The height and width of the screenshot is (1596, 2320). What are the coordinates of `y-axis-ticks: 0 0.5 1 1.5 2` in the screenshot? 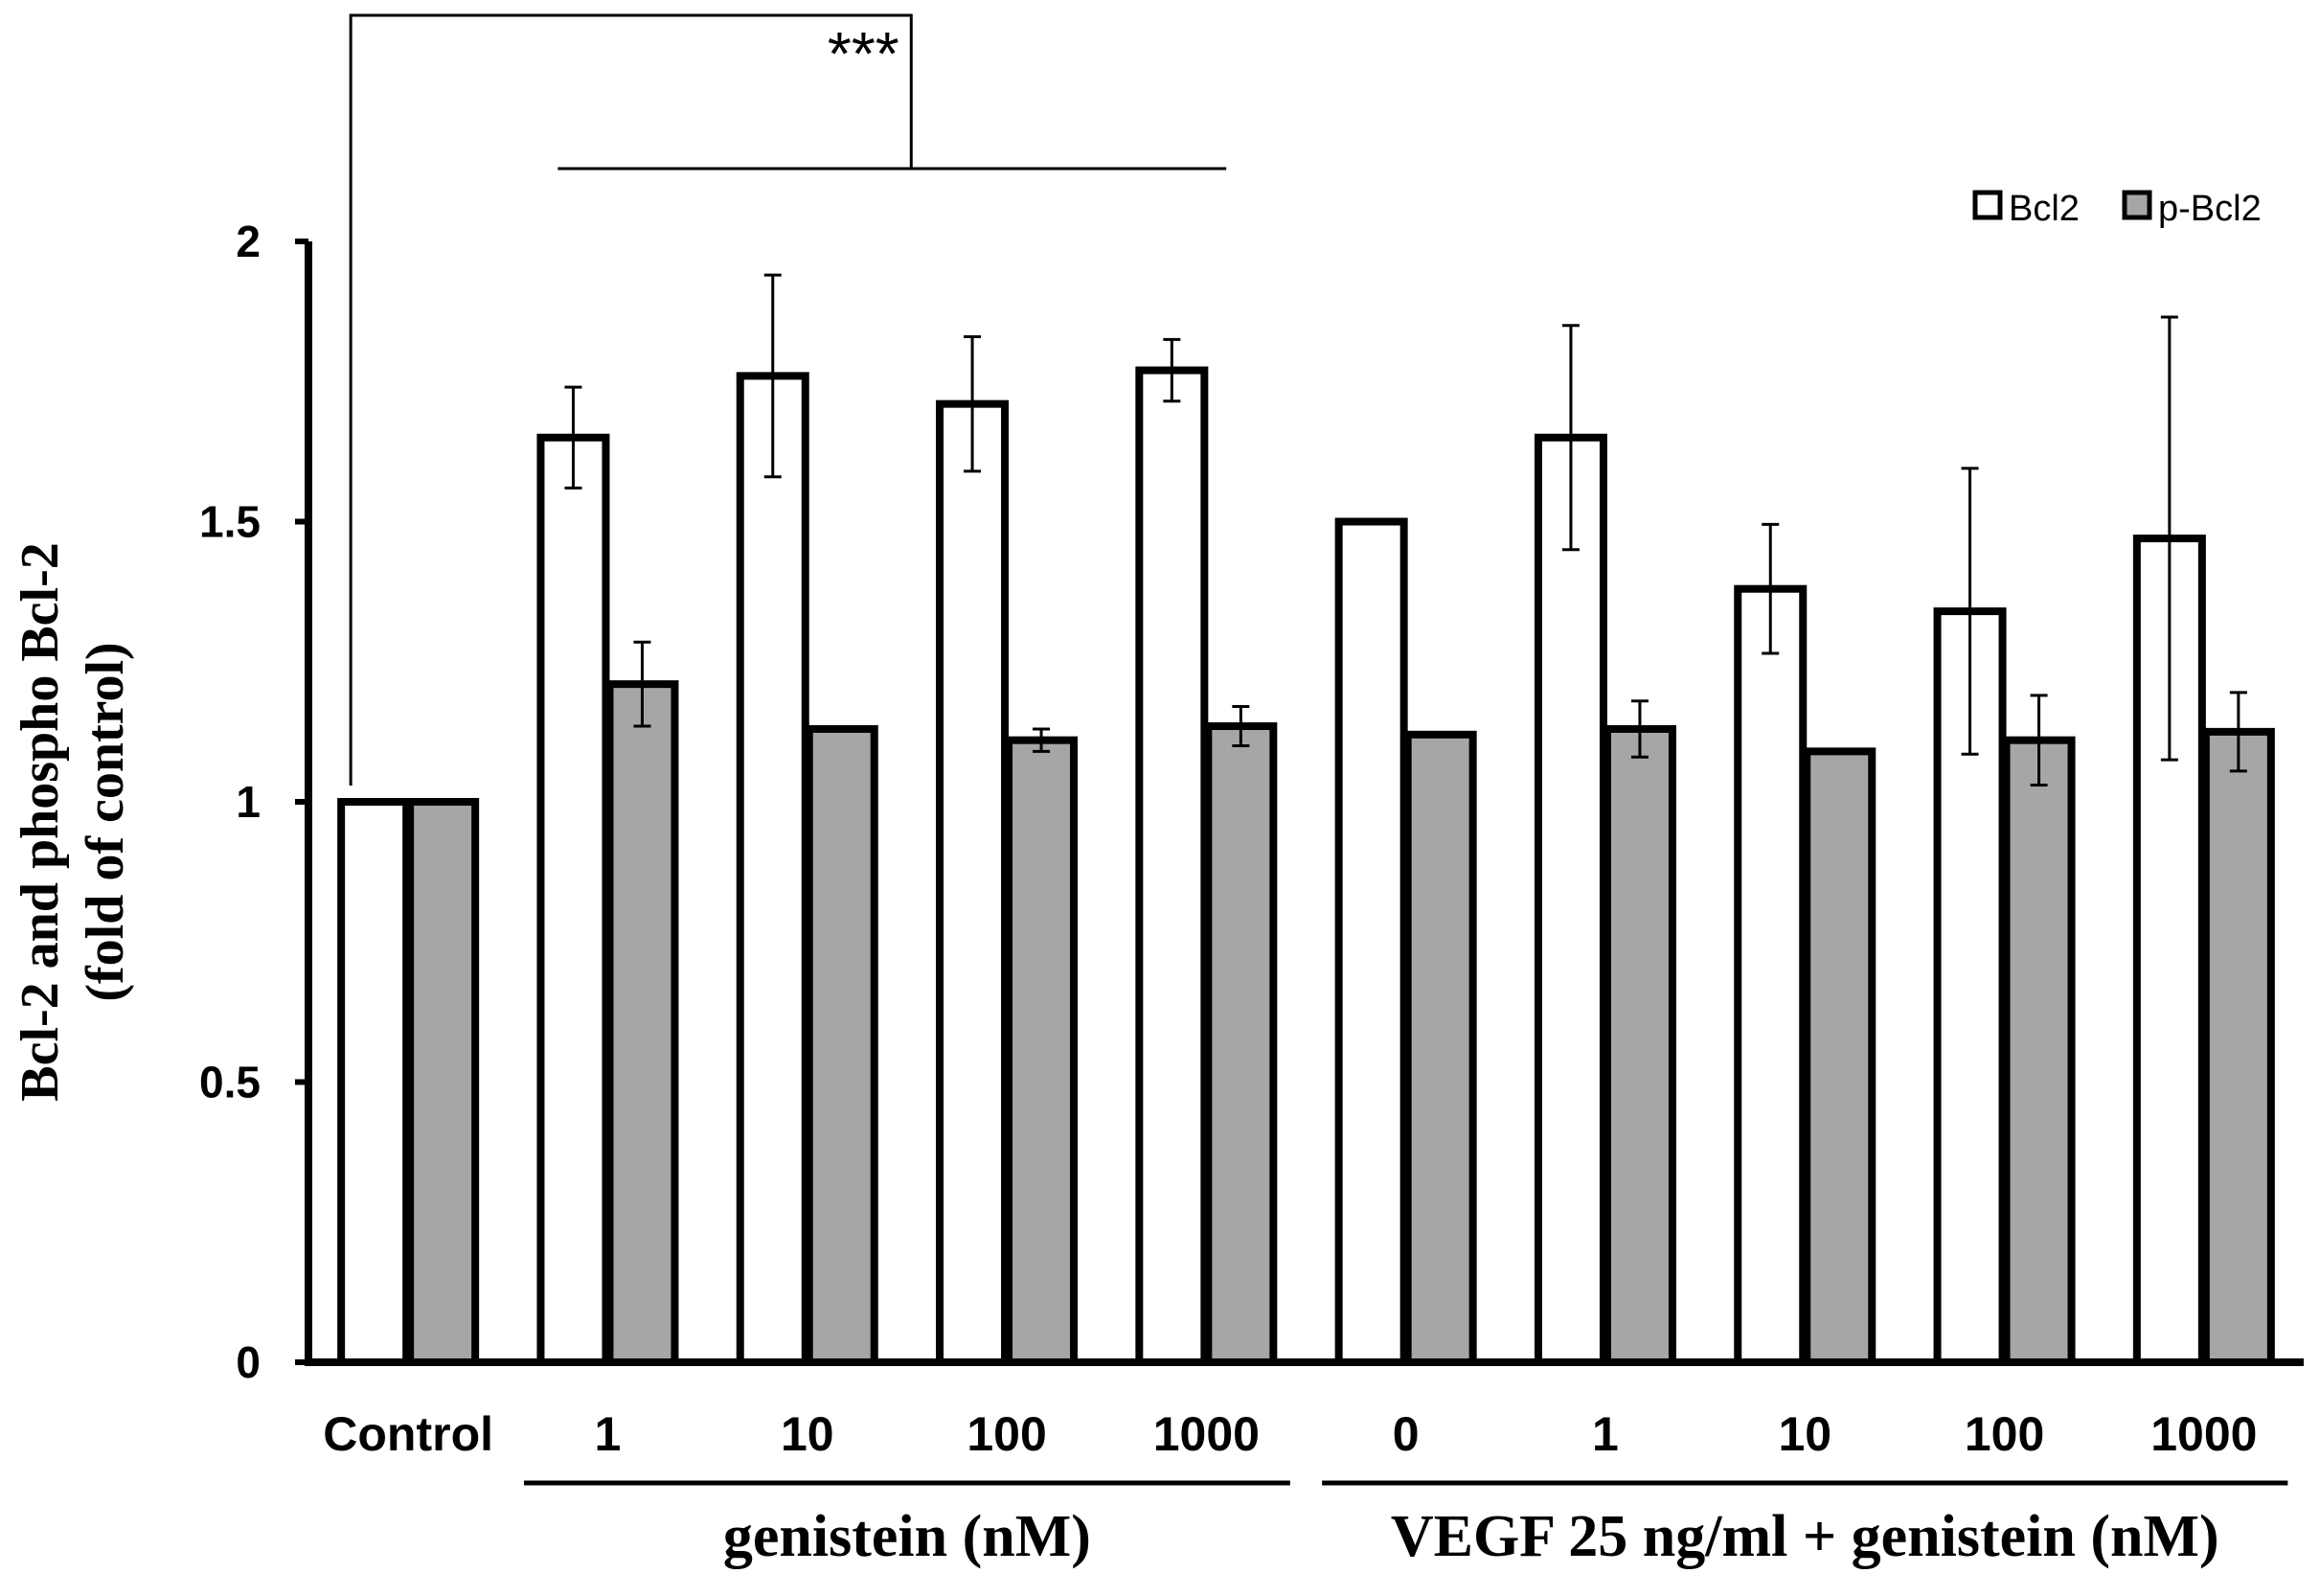 It's located at (254, 802).